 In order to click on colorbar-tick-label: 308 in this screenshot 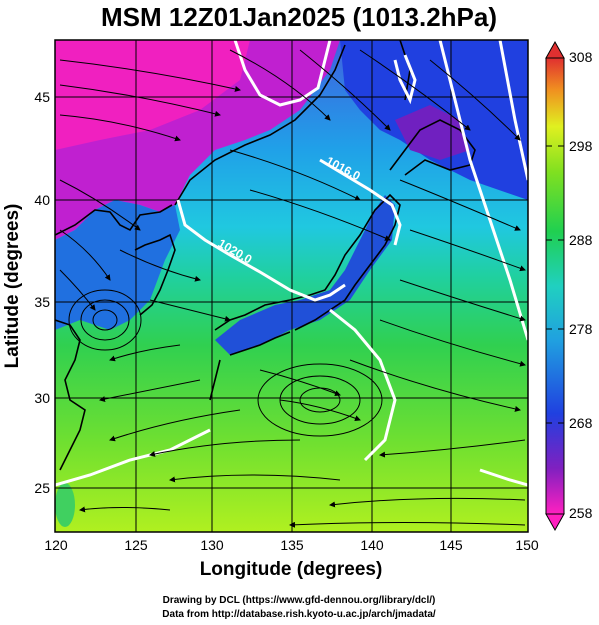, I will do `click(581, 57)`.